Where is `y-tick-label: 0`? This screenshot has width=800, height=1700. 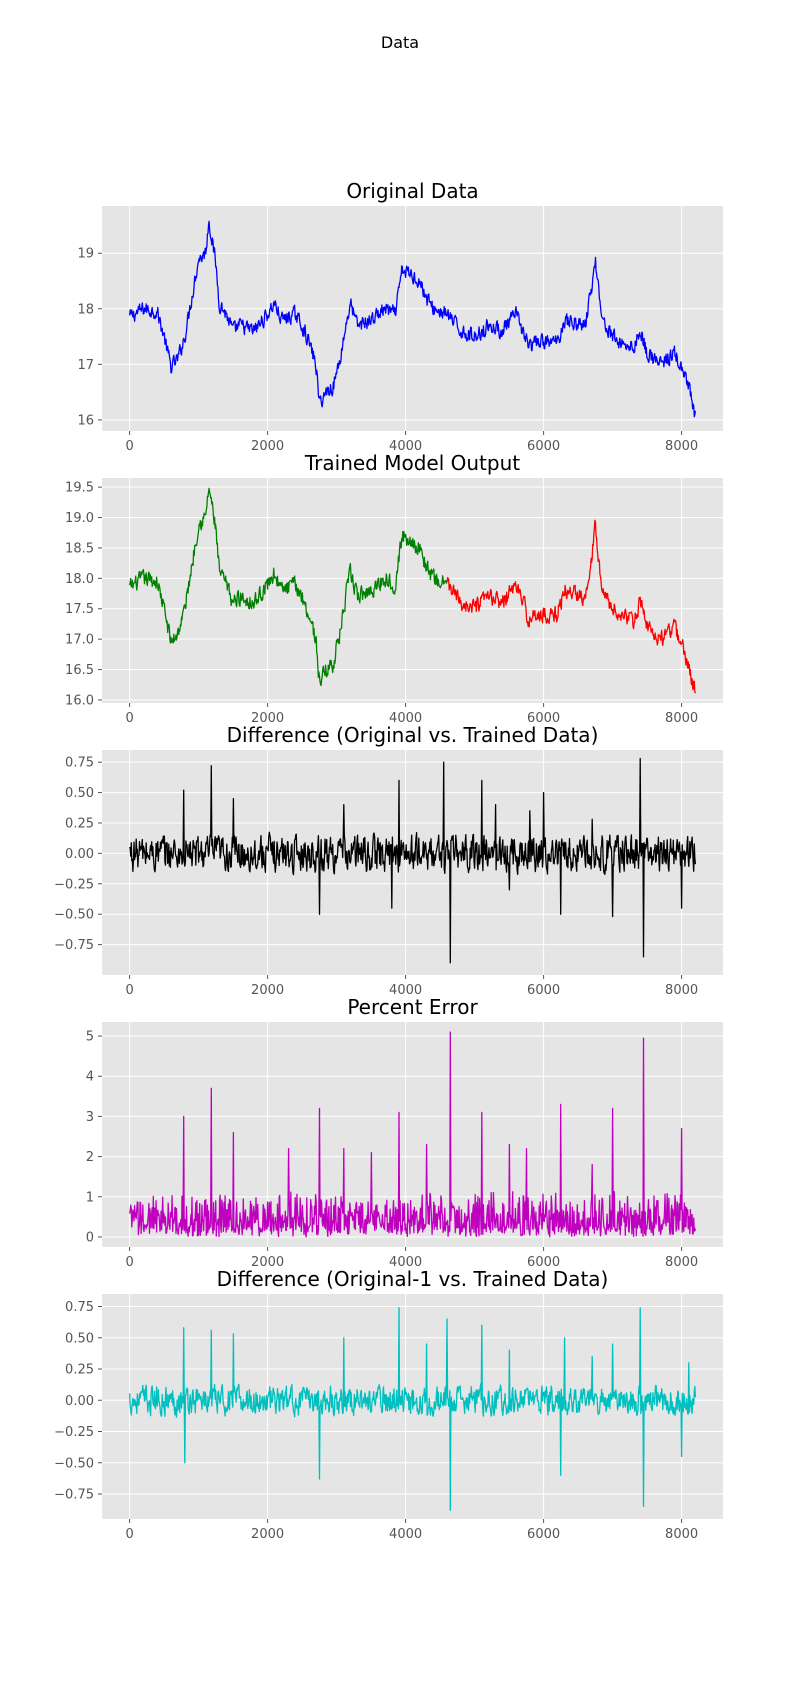 y-tick-label: 0 is located at coordinates (90, 1237).